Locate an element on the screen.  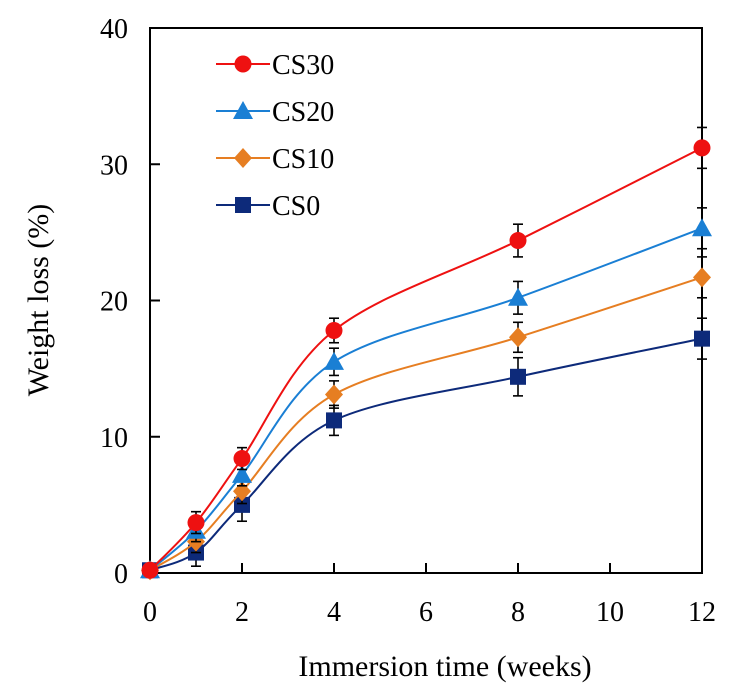
legend-label: CS20 is located at coordinates (303, 112).